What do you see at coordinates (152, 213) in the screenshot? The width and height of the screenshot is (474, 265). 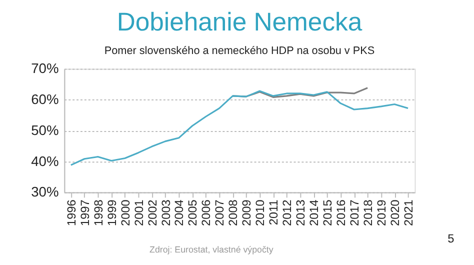 I see `x-tick-label: 2002` at bounding box center [152, 213].